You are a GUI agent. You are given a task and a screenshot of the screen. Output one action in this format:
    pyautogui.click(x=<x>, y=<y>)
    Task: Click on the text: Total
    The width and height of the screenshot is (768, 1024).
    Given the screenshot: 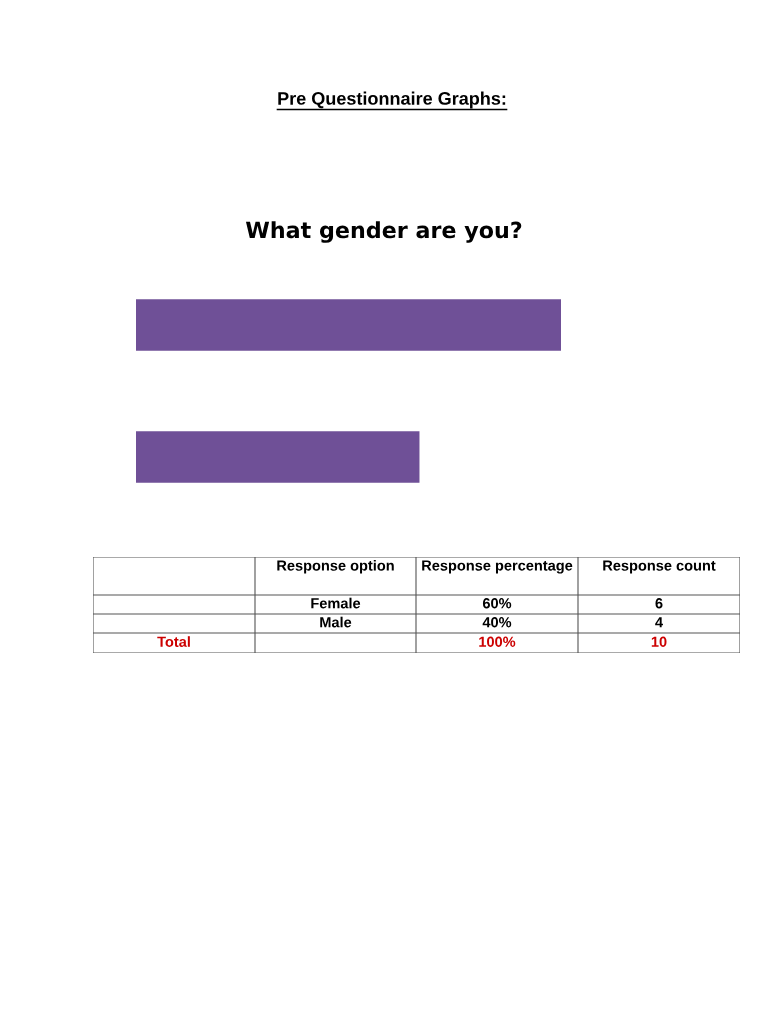 What is the action you would take?
    pyautogui.click(x=173, y=641)
    